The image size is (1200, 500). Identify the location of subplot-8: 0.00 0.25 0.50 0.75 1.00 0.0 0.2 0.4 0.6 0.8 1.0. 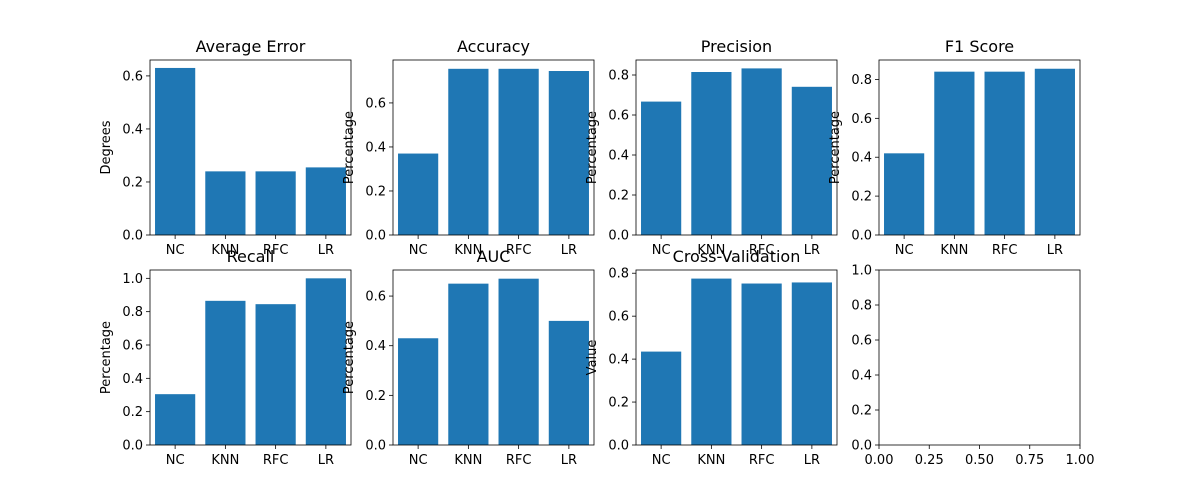
(972, 366).